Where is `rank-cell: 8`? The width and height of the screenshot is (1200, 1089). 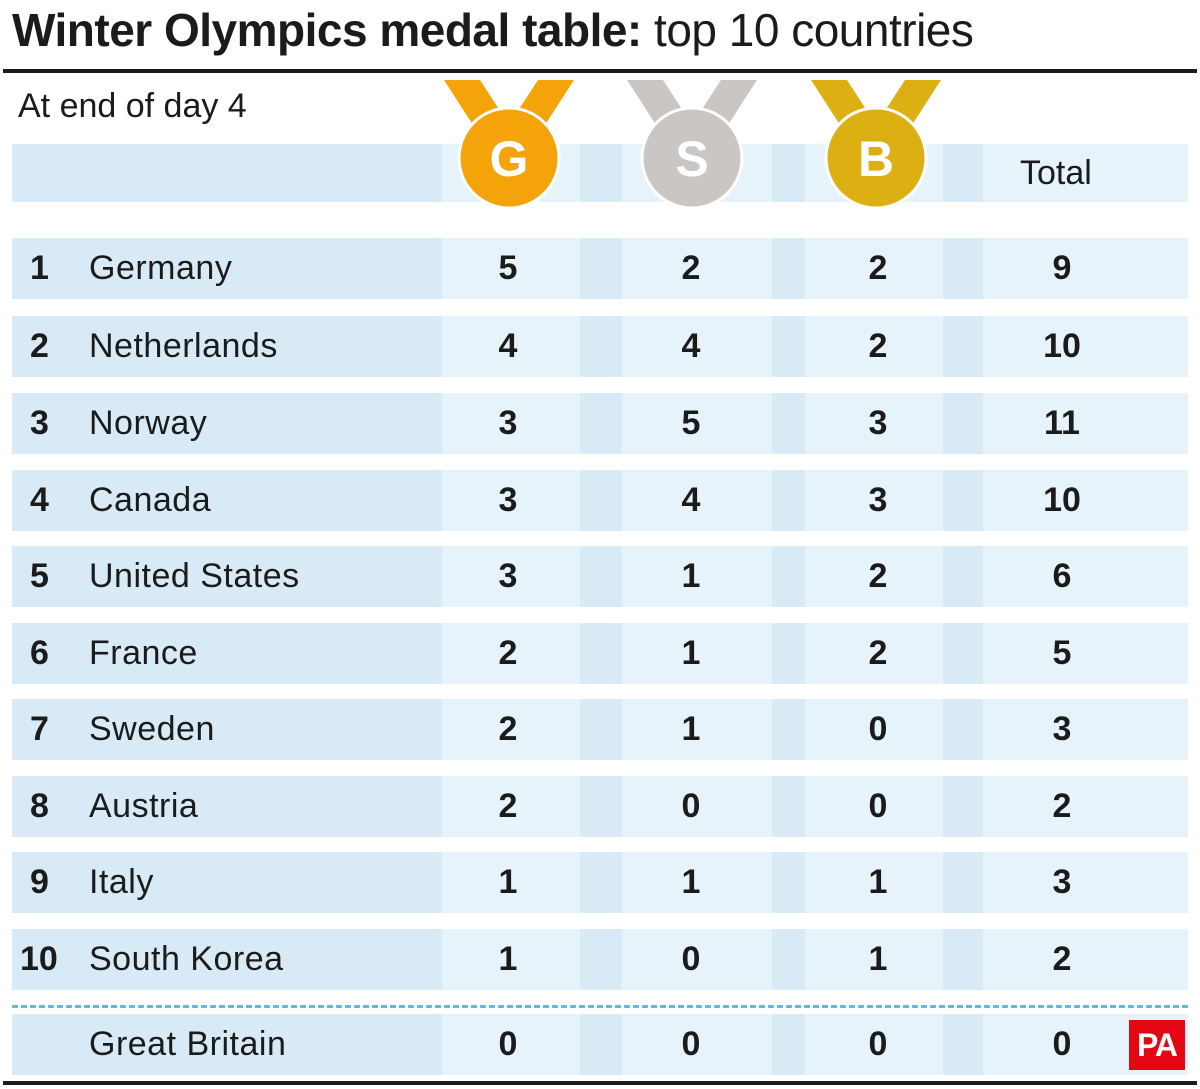 rank-cell: 8 is located at coordinates (39, 806).